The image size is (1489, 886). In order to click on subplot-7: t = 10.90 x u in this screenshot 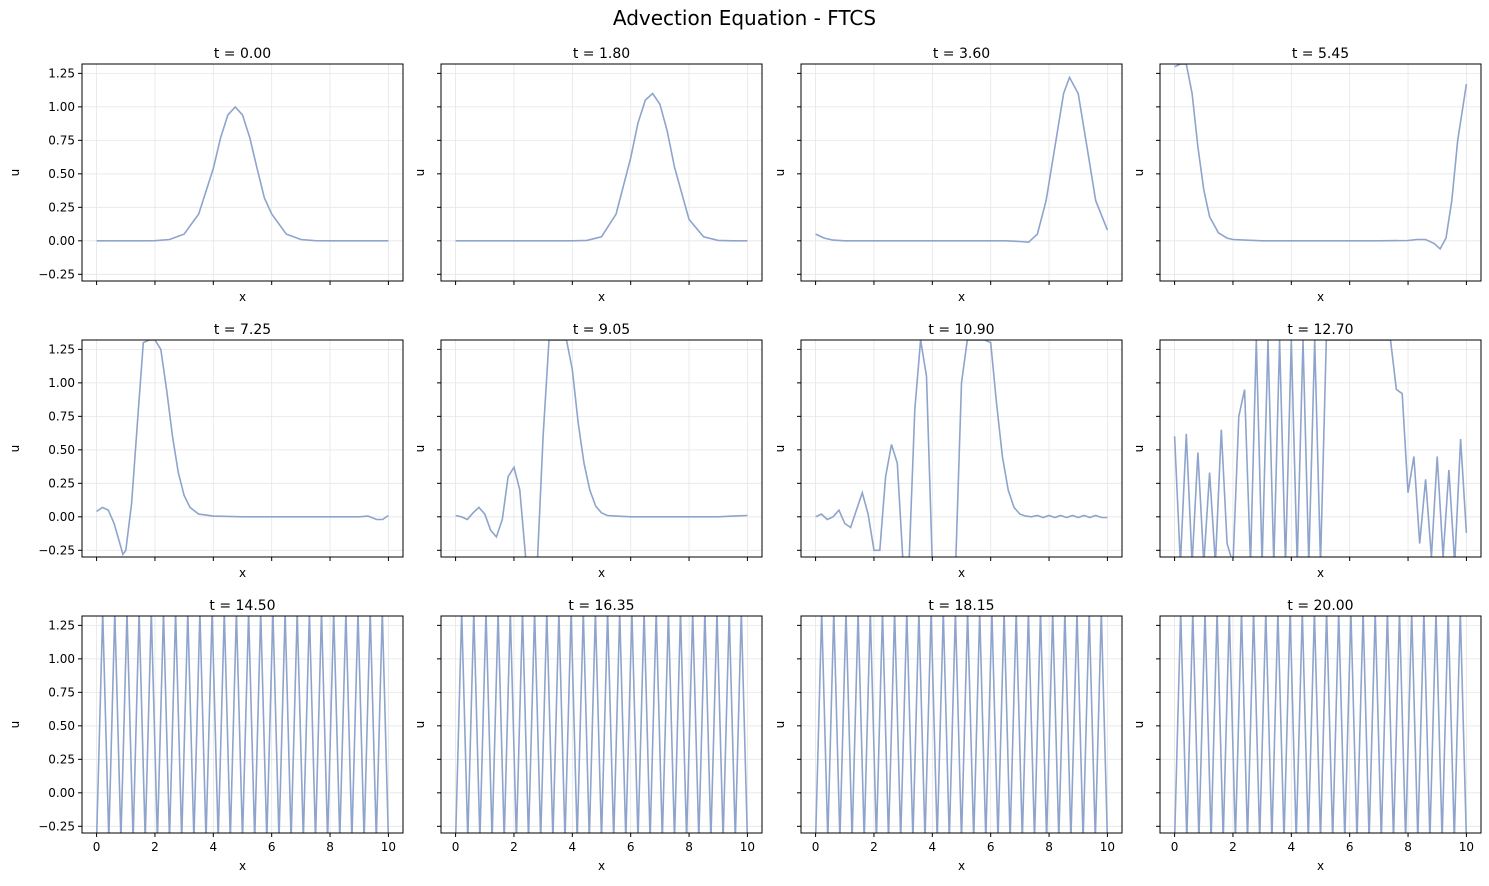, I will do `click(948, 451)`.